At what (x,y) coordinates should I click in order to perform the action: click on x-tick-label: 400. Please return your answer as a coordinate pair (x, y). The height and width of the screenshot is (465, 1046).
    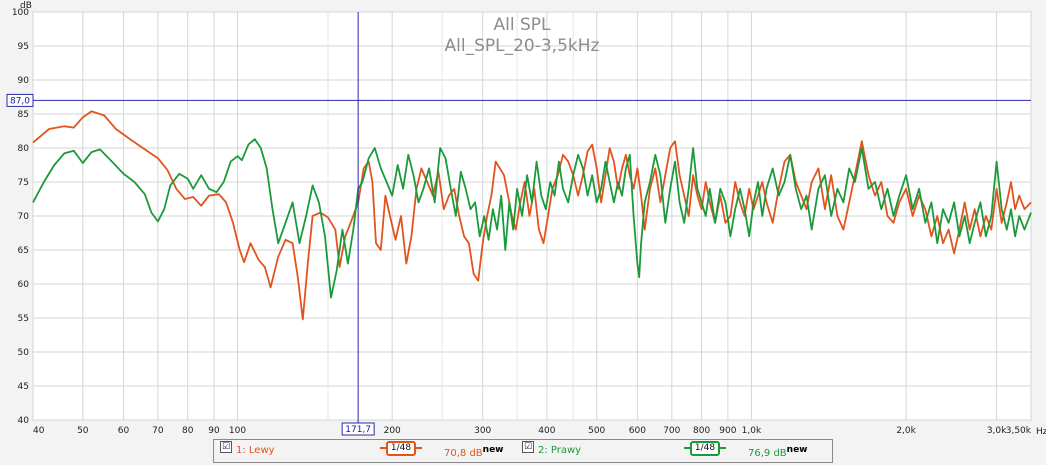
    Looking at the image, I should click on (546, 431).